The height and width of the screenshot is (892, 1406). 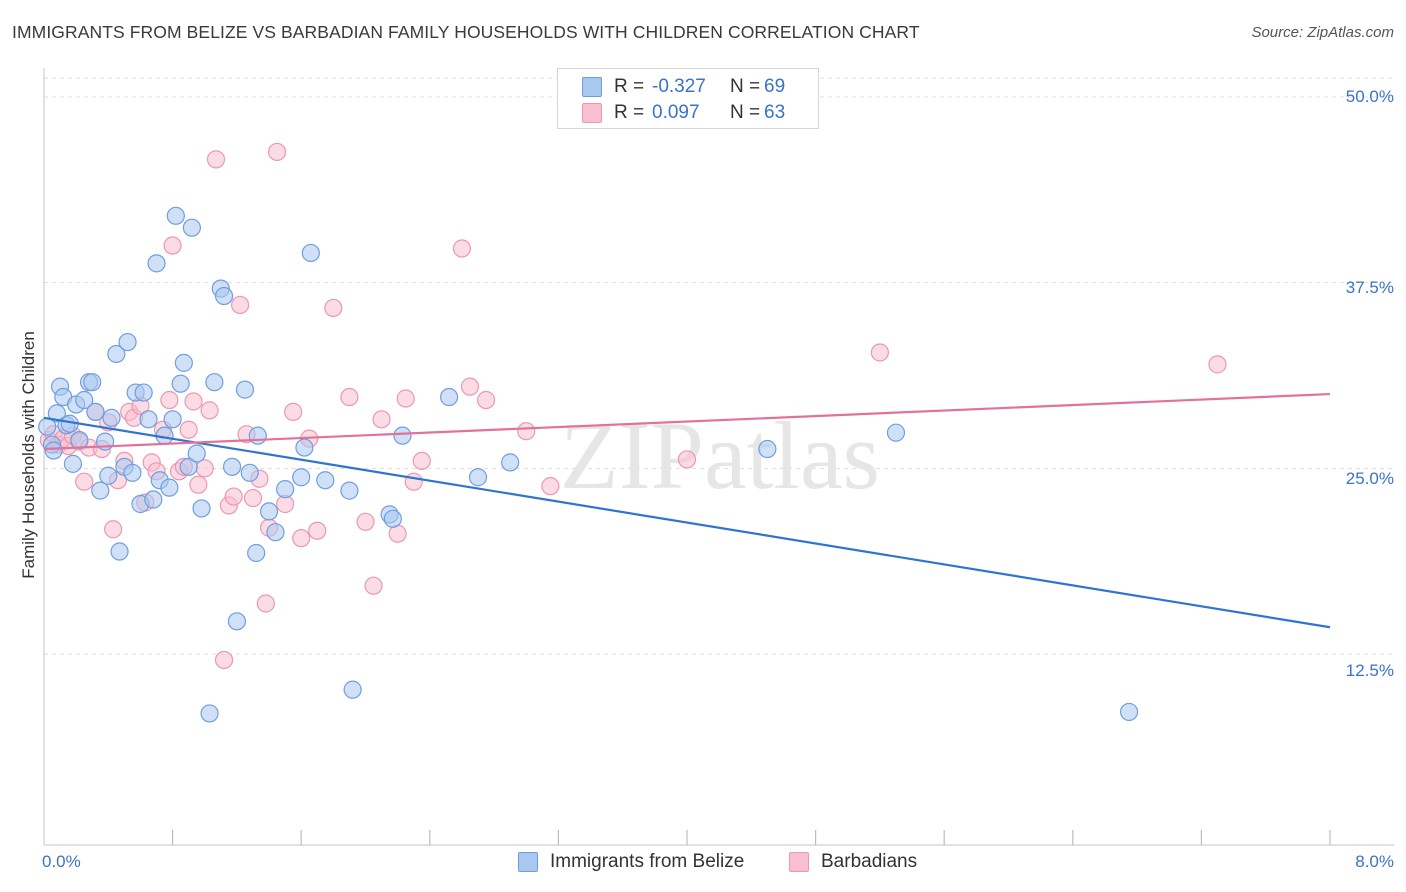 What do you see at coordinates (720, 455) in the screenshot?
I see `watermark: ZIPatlas` at bounding box center [720, 455].